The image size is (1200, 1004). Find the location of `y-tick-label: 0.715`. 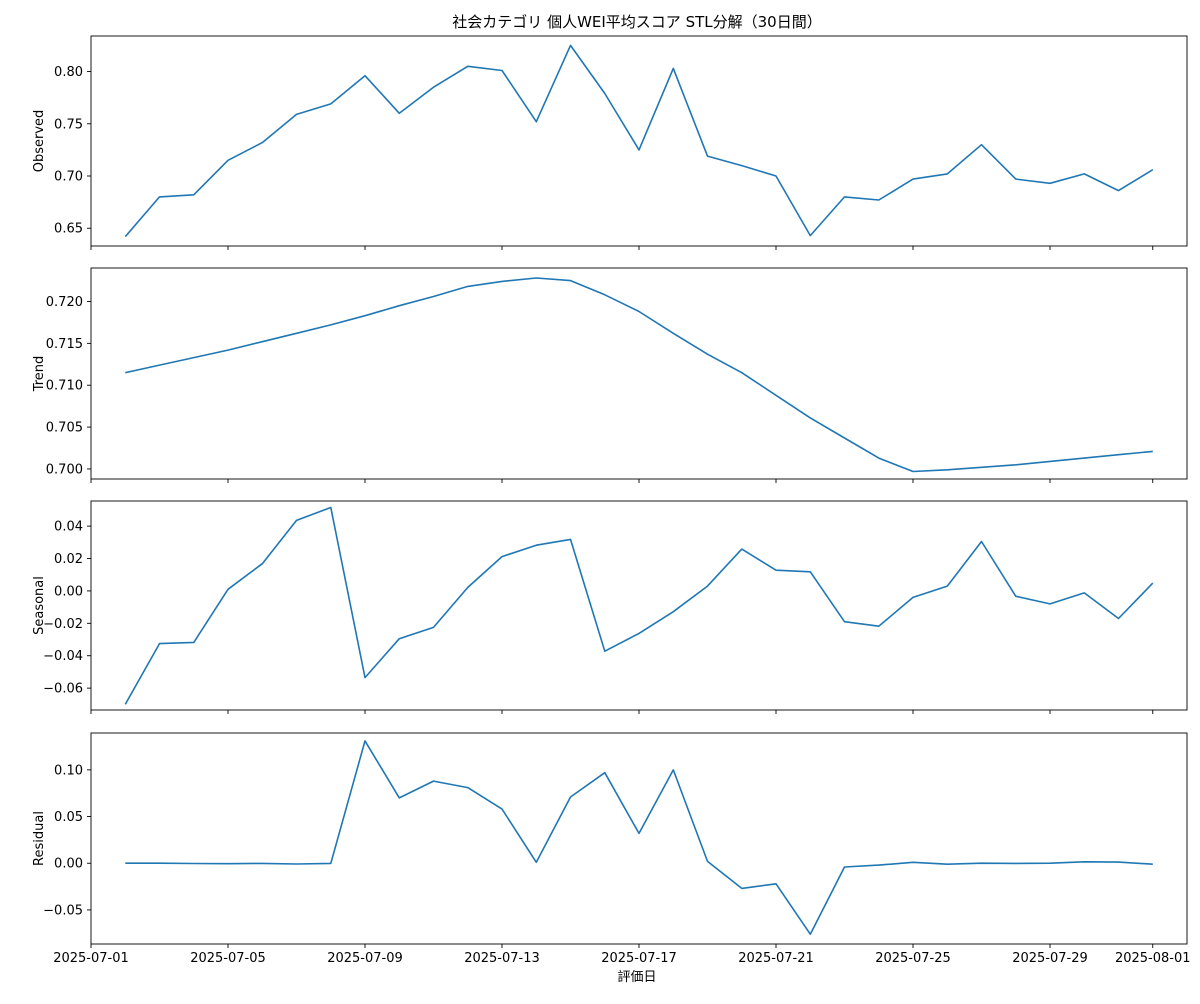

y-tick-label: 0.715 is located at coordinates (64, 344).